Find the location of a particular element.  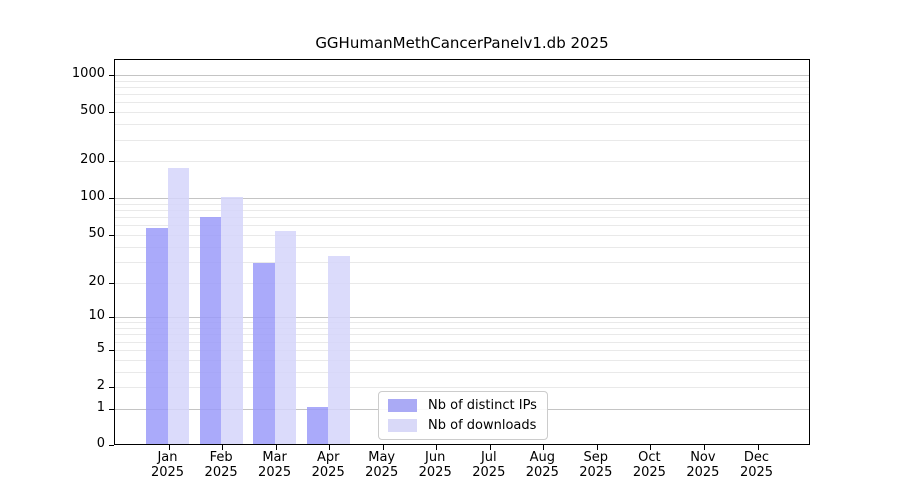

distinct-ips-bar-jan is located at coordinates (157, 335).